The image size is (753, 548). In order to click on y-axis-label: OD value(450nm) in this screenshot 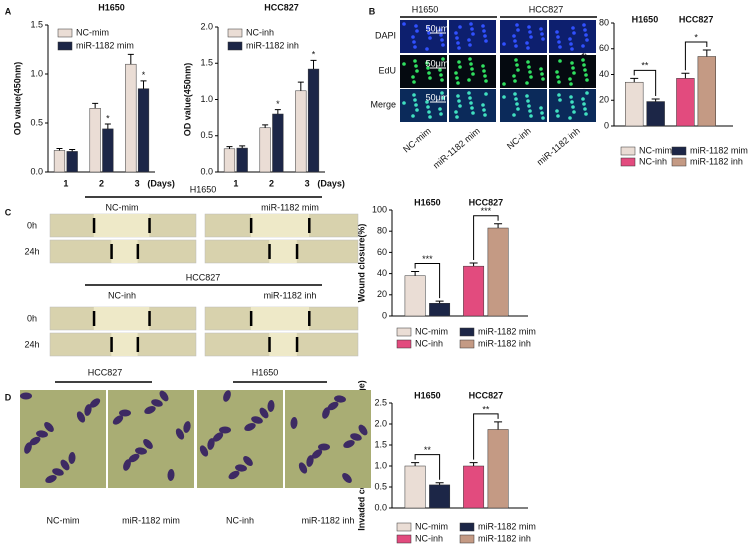, I will do `click(187, 100)`.